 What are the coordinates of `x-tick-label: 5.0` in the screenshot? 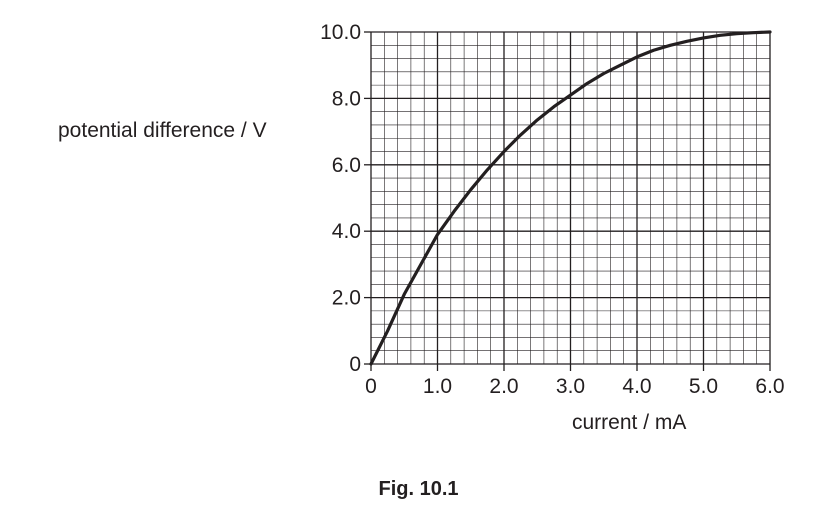 It's located at (703, 386).